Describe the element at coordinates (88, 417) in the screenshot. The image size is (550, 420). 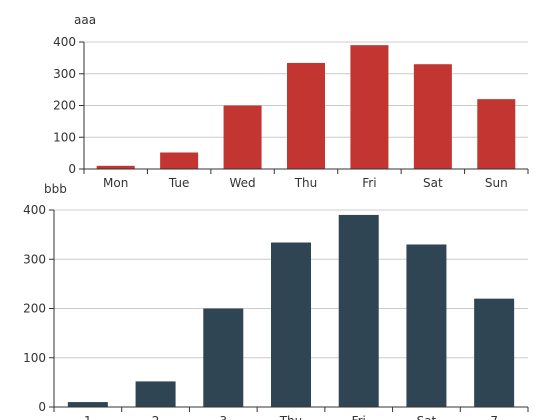
I see `x-tick-label: 1` at that location.